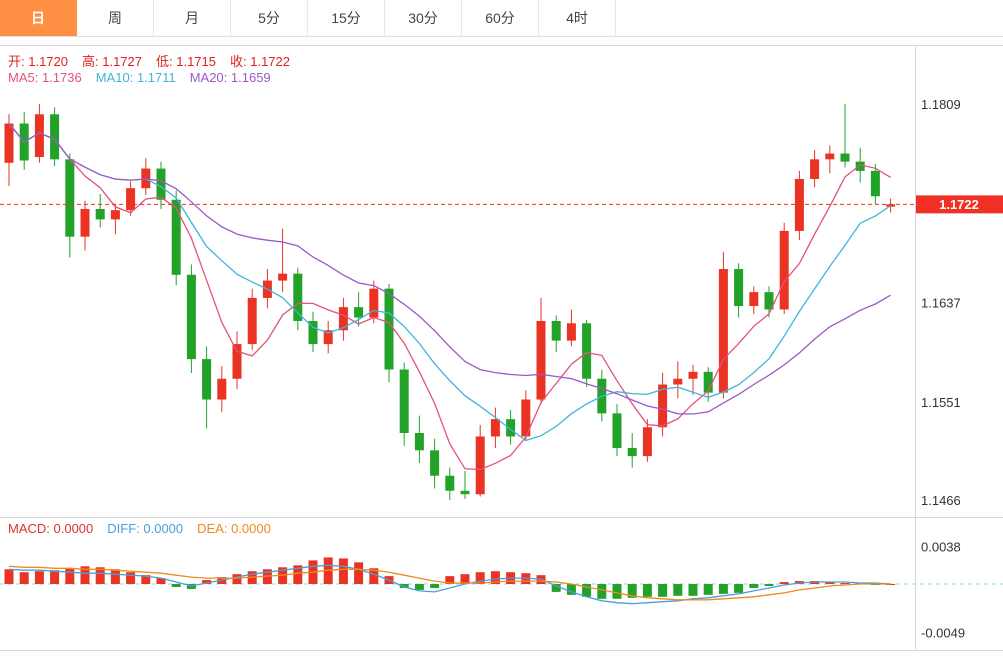 The width and height of the screenshot is (1003, 660). What do you see at coordinates (38, 61) in the screenshot?
I see `ohlc-info-open: 开: 1.1720` at bounding box center [38, 61].